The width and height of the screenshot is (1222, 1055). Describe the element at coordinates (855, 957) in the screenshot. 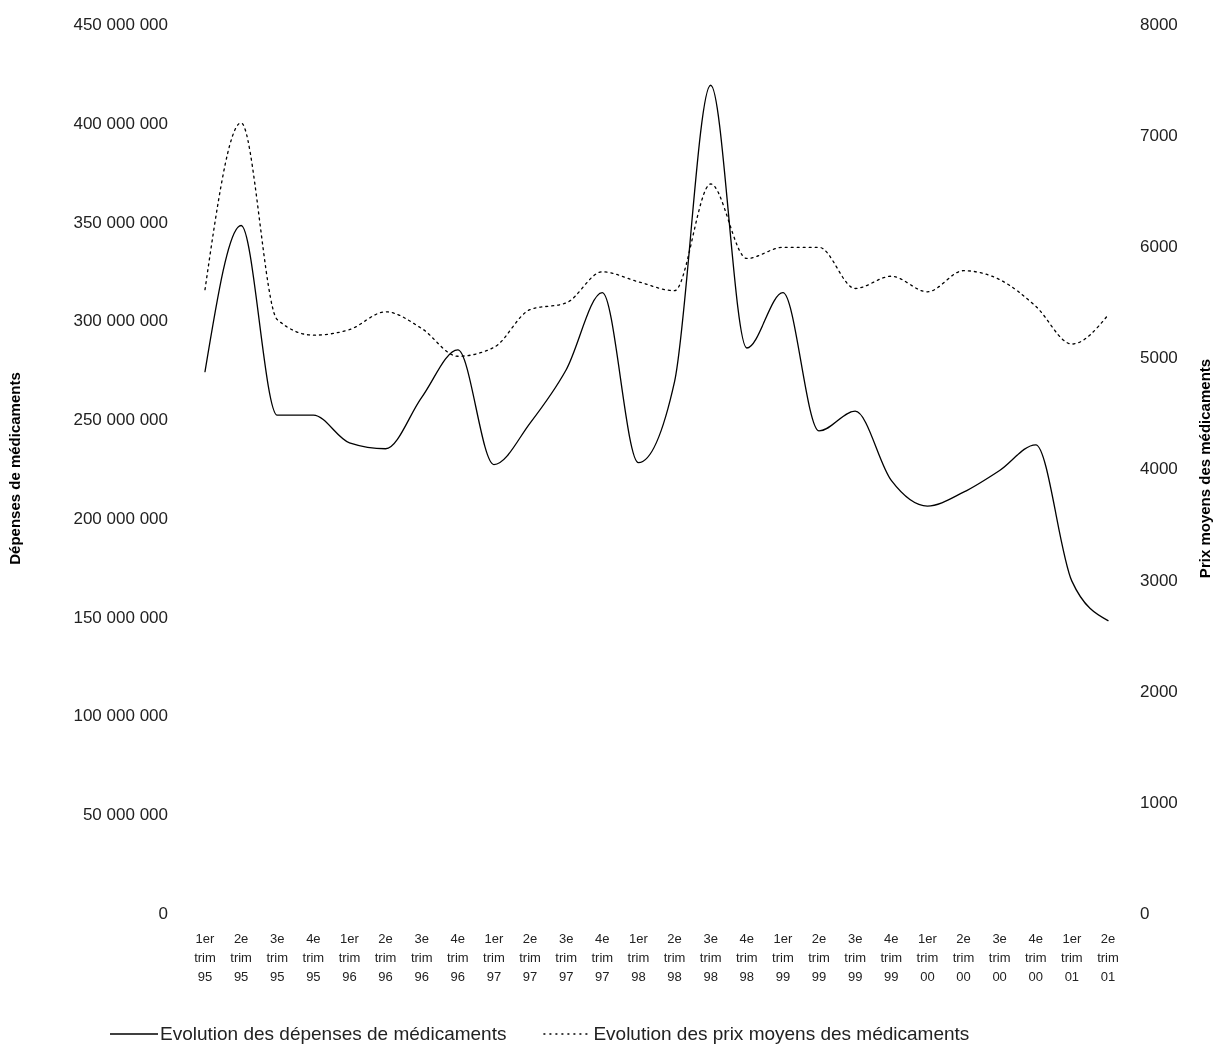

I see `x-tick-label: 3e trim 99` at that location.